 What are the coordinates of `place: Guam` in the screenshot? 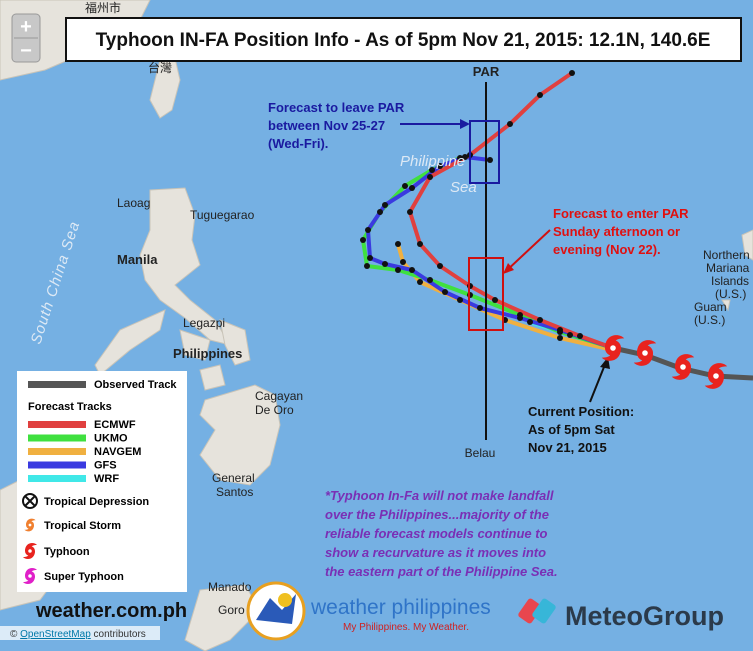 It's located at (710, 307).